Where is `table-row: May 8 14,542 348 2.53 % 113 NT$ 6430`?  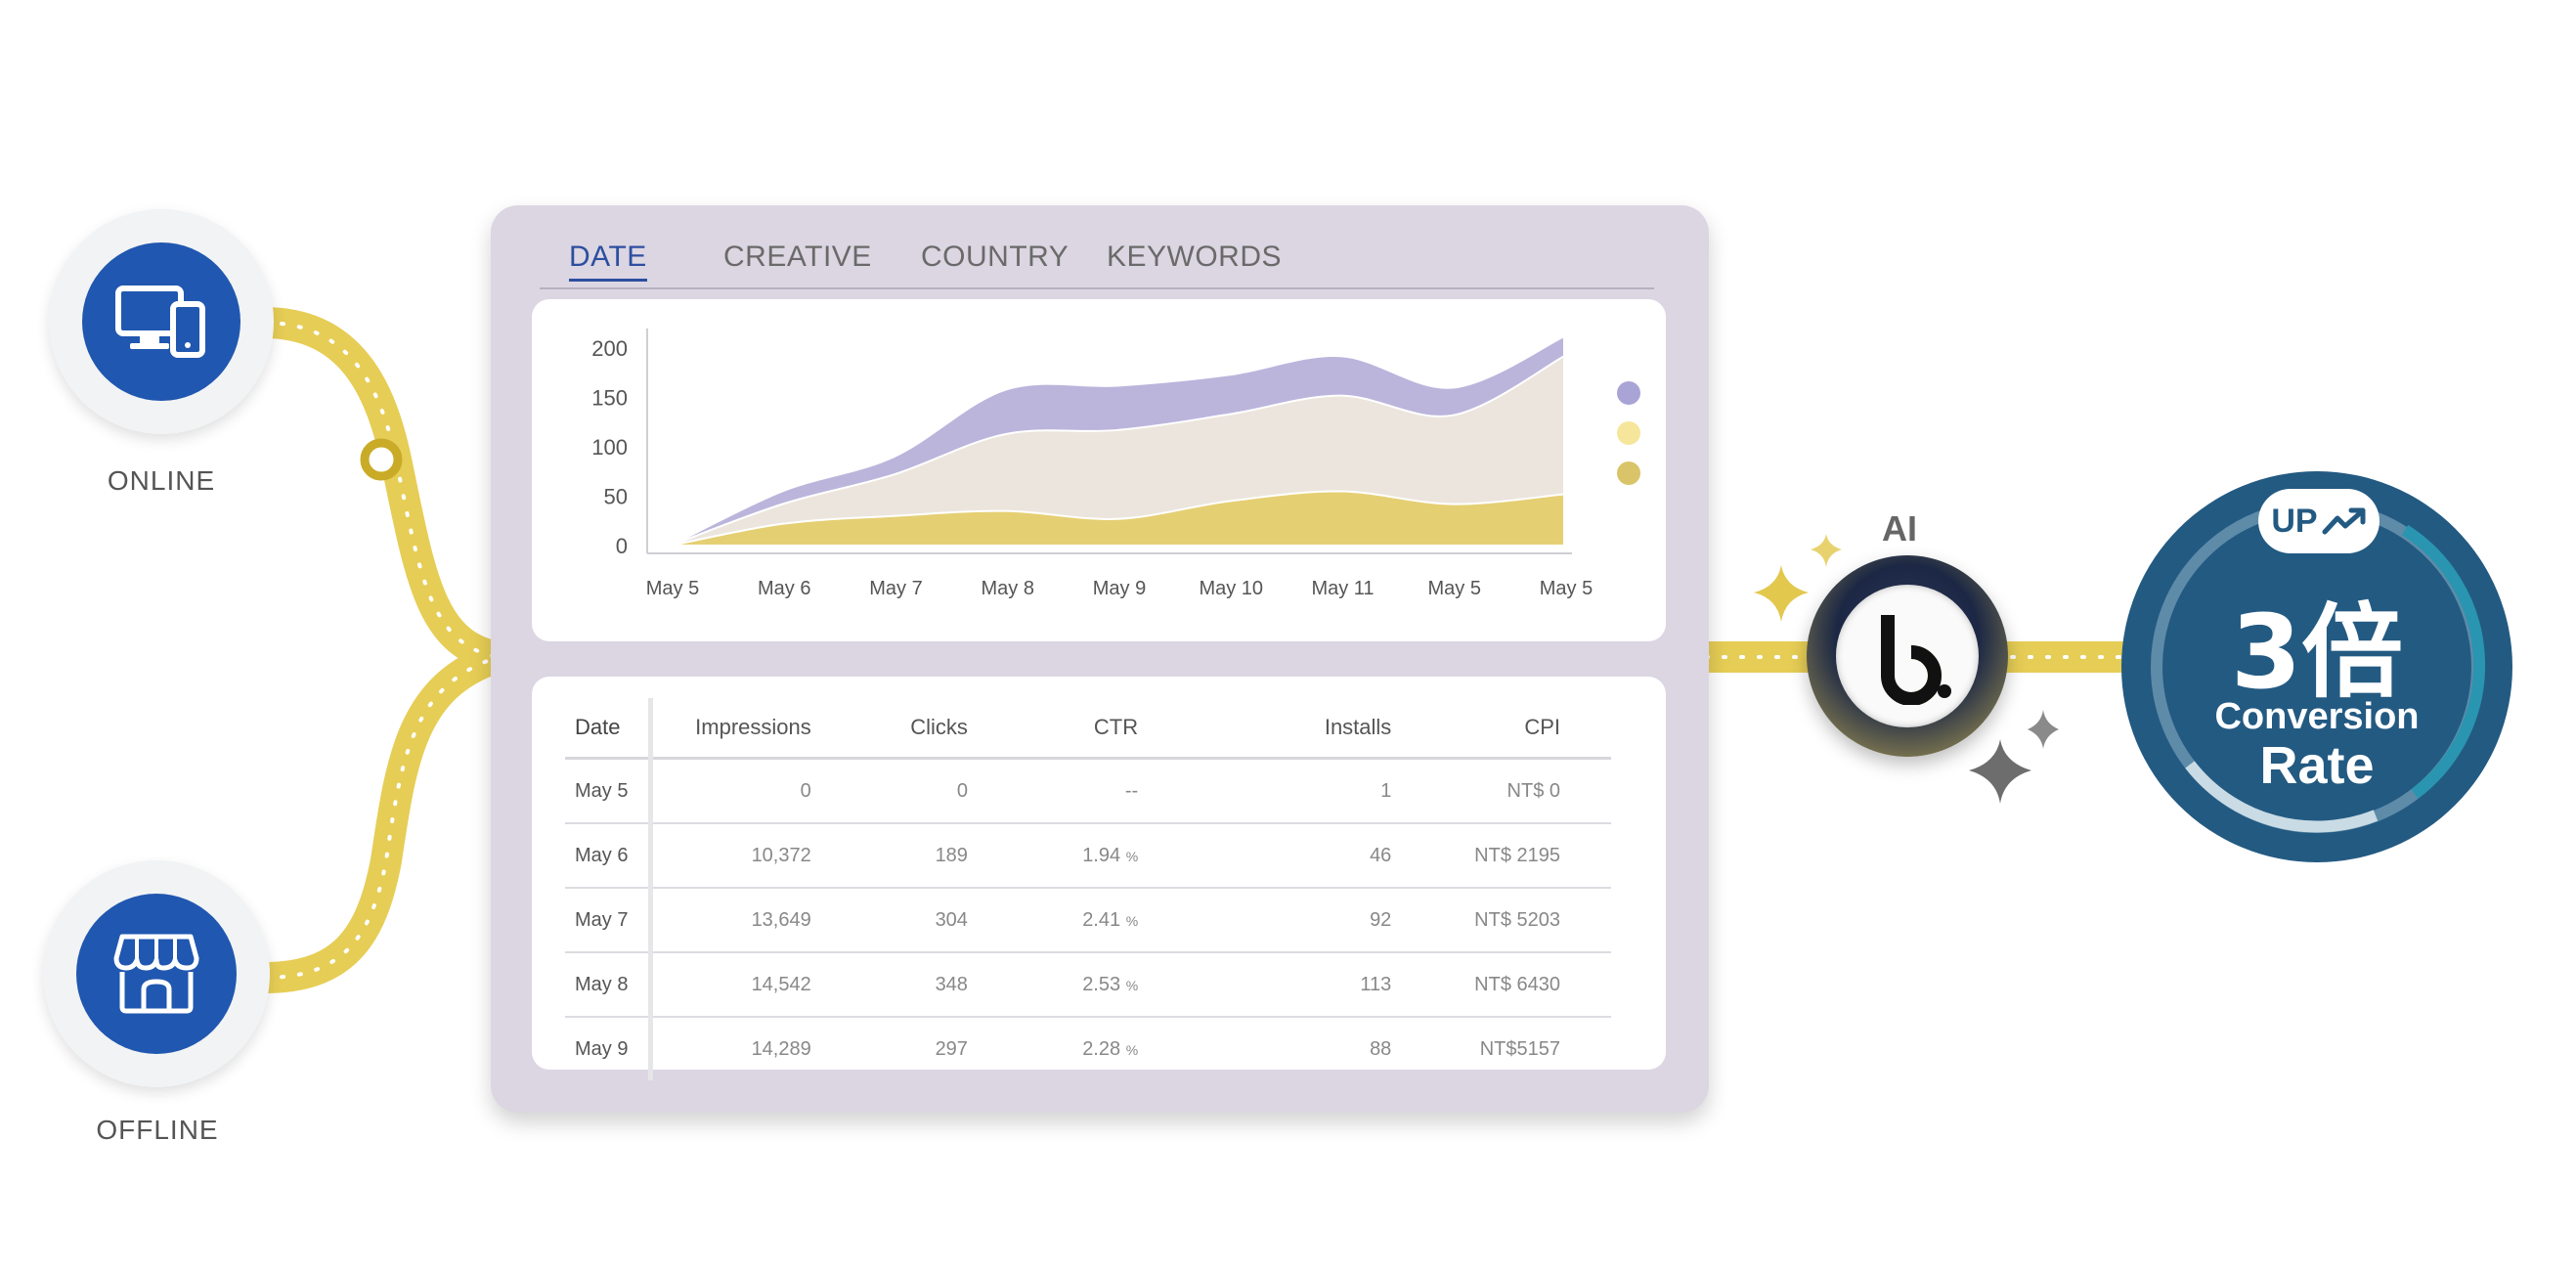
table-row: May 8 14,542 348 2.53 % 113 NT$ 6430 is located at coordinates (1088, 985).